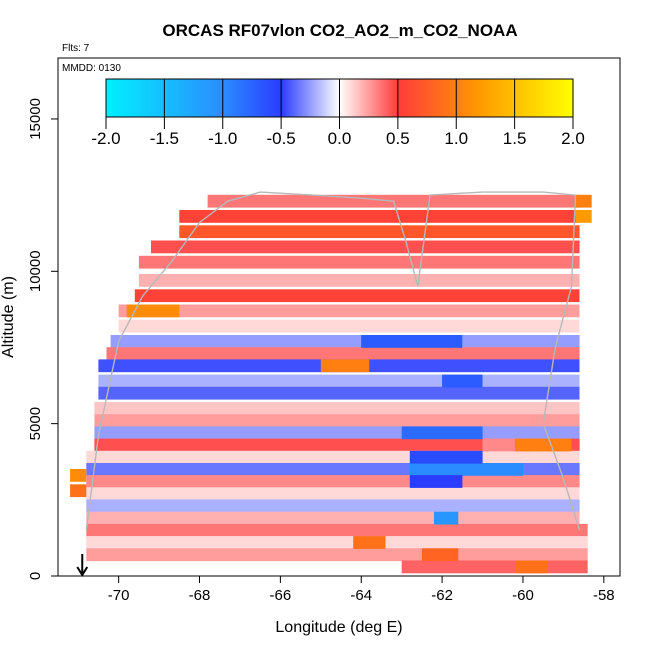 This screenshot has width=650, height=650. What do you see at coordinates (281, 595) in the screenshot?
I see `x-tick-label: -66` at bounding box center [281, 595].